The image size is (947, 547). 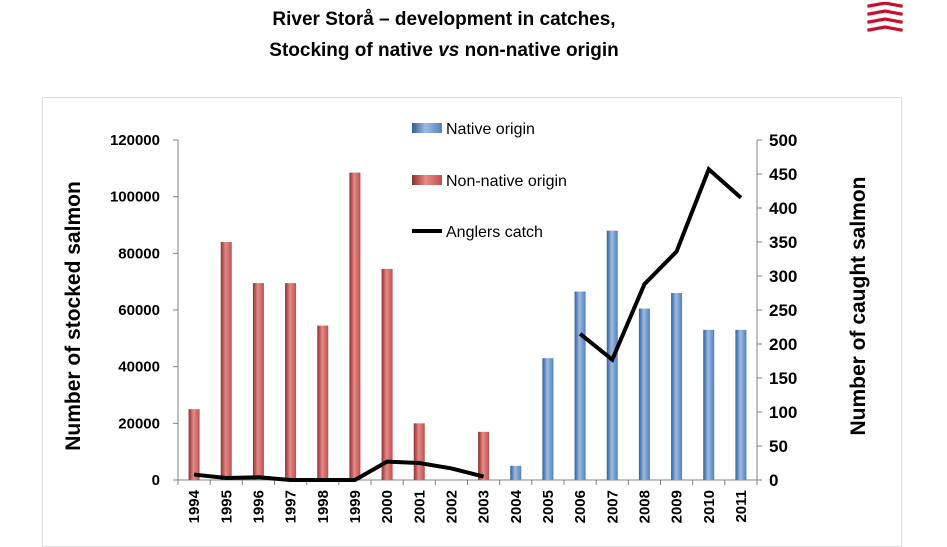 I want to click on bar-non-native-origin-1995, so click(x=226, y=361).